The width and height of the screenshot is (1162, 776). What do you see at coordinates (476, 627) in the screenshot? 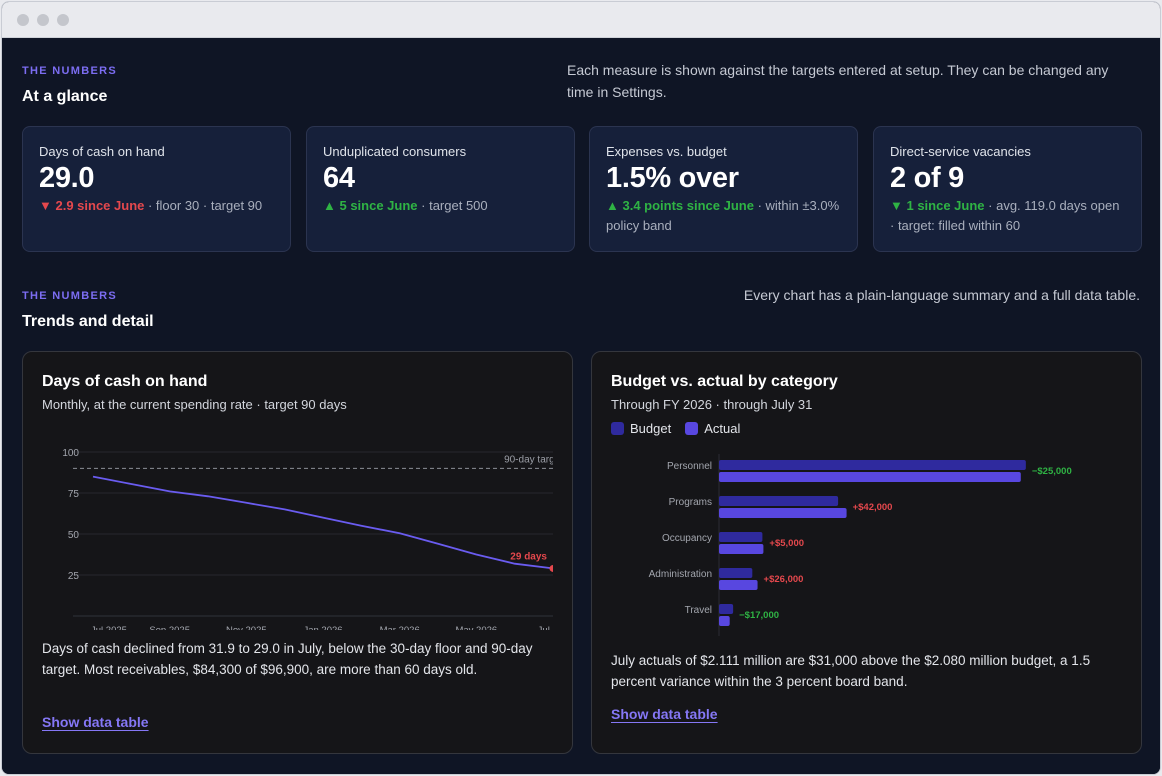
I see `x-tick-label: May 2026` at bounding box center [476, 627].